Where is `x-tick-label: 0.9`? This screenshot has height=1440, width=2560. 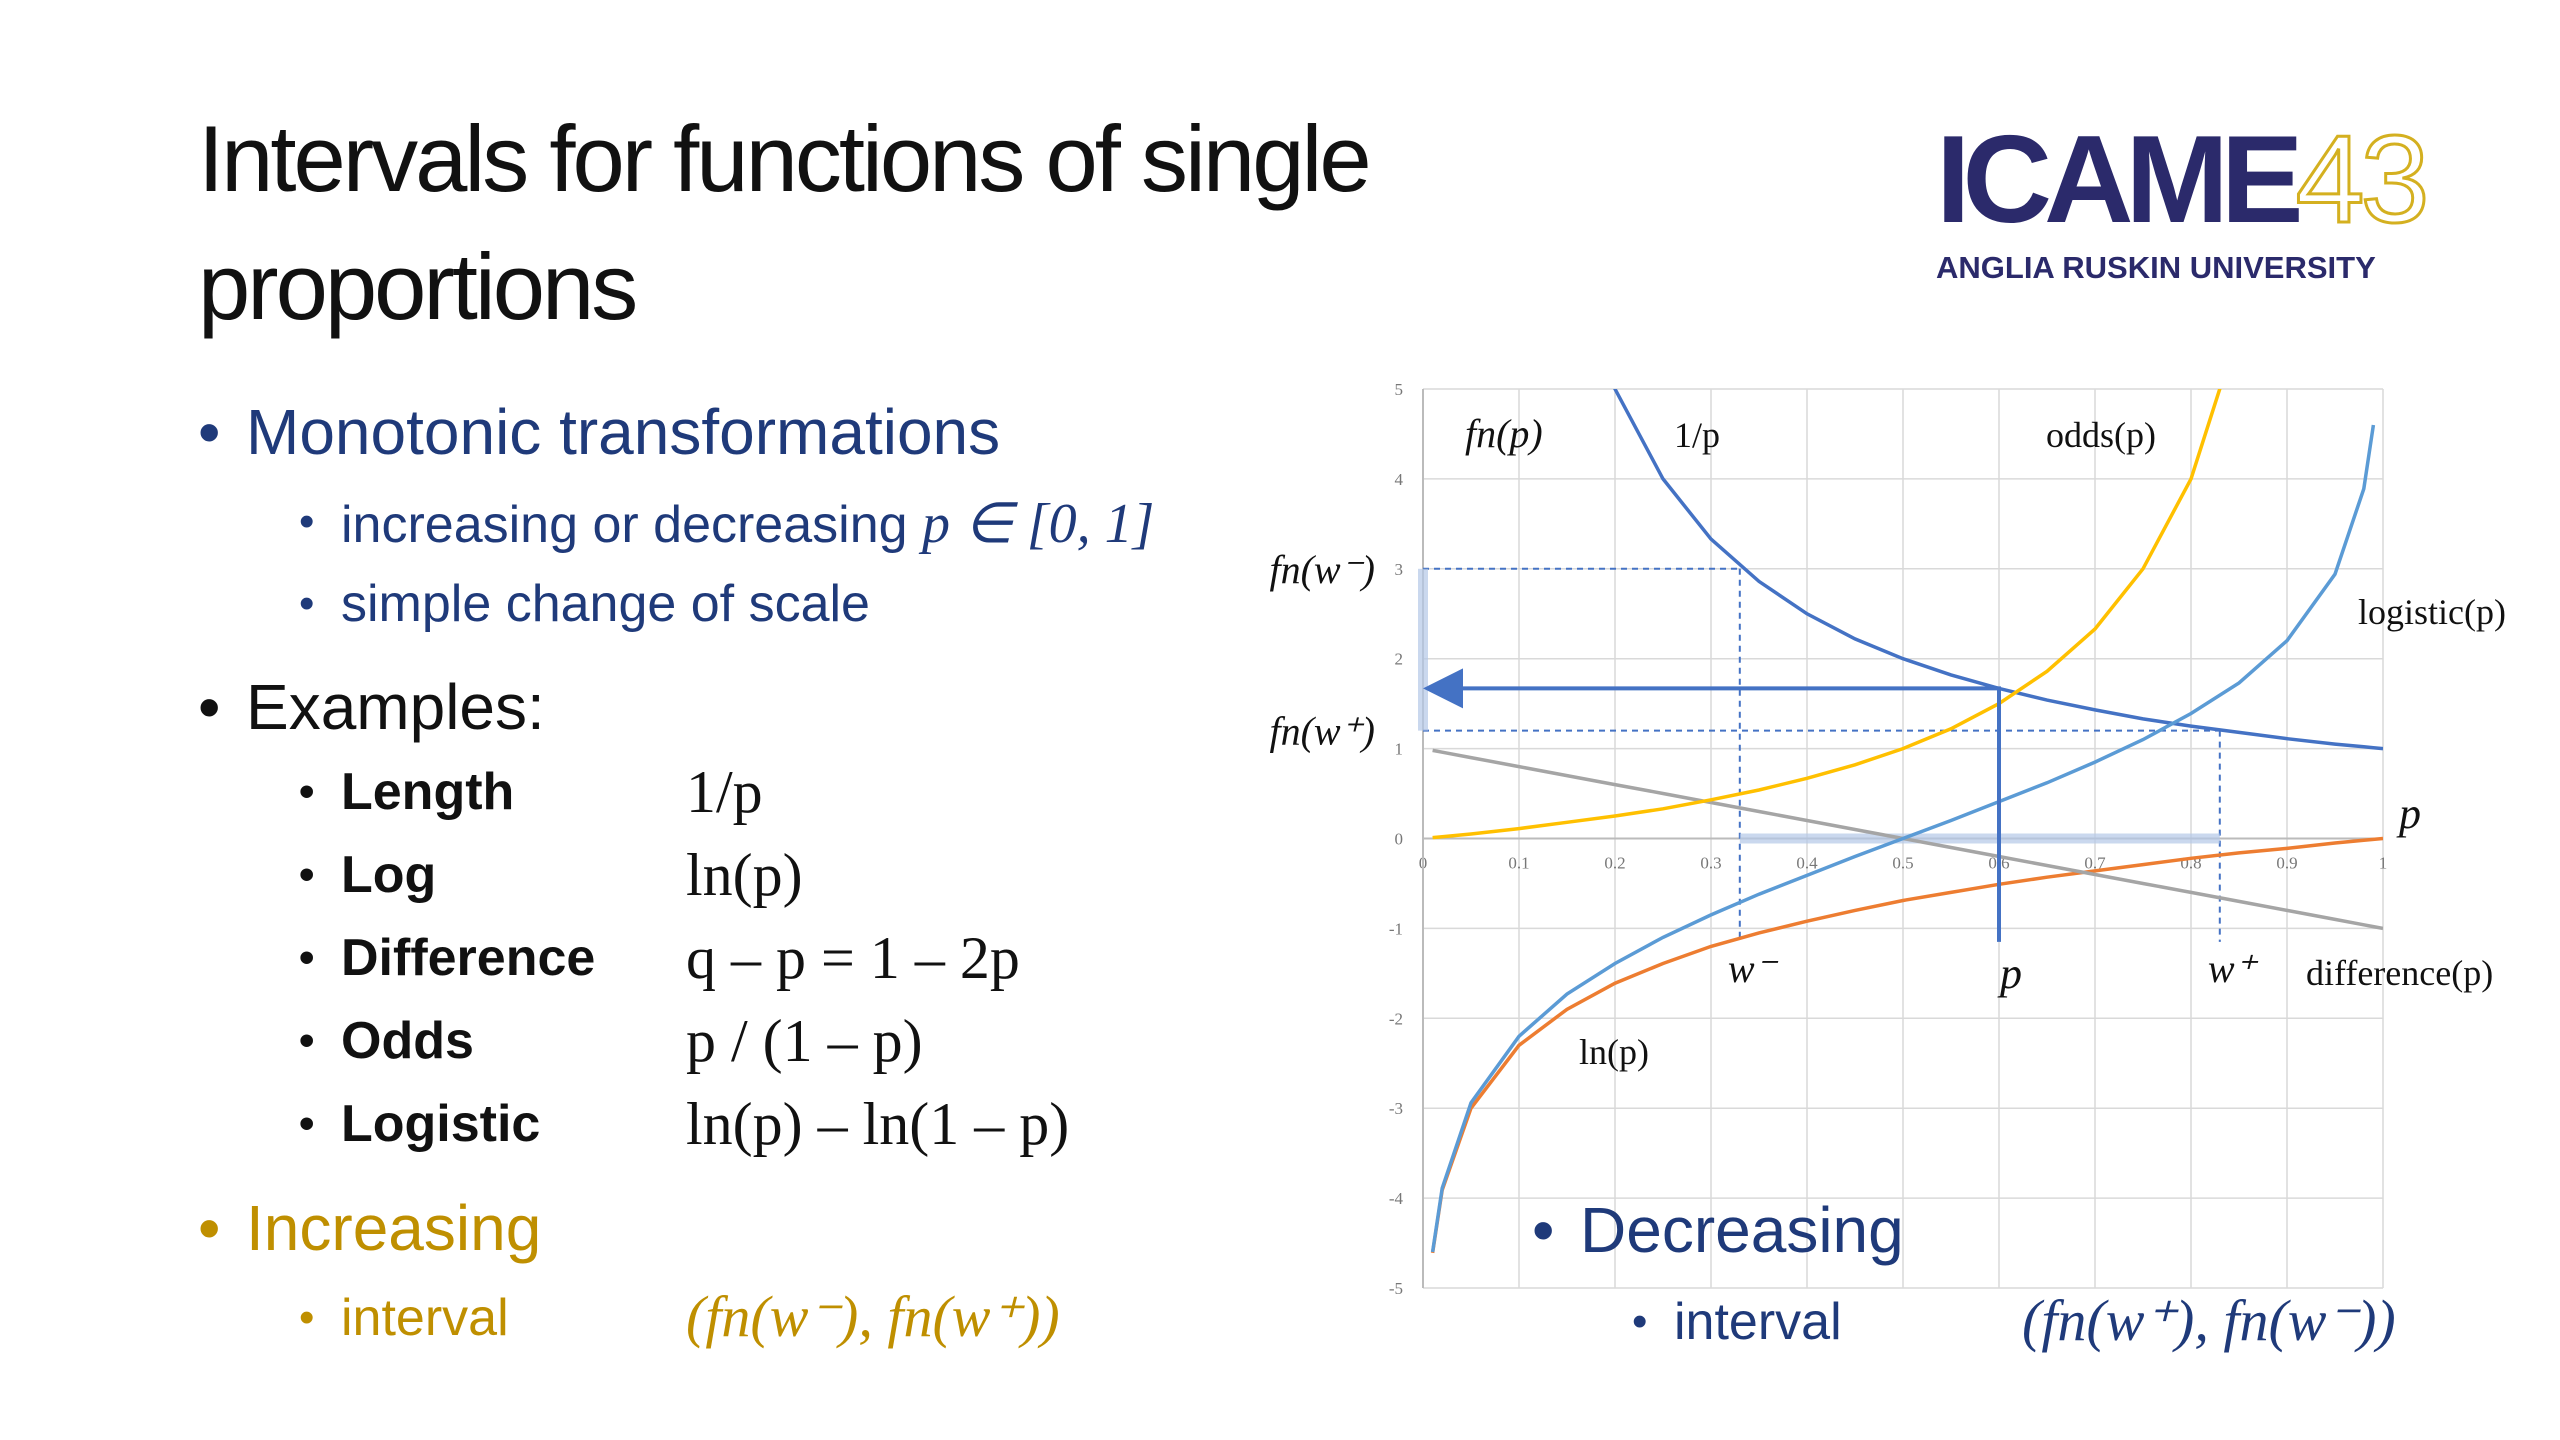 x-tick-label: 0.9 is located at coordinates (2286, 863).